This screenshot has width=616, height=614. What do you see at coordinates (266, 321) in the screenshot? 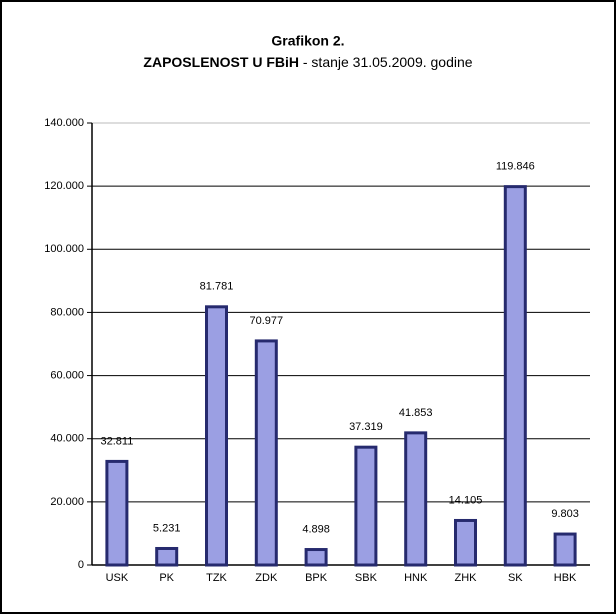
I see `value-label: 70.977` at bounding box center [266, 321].